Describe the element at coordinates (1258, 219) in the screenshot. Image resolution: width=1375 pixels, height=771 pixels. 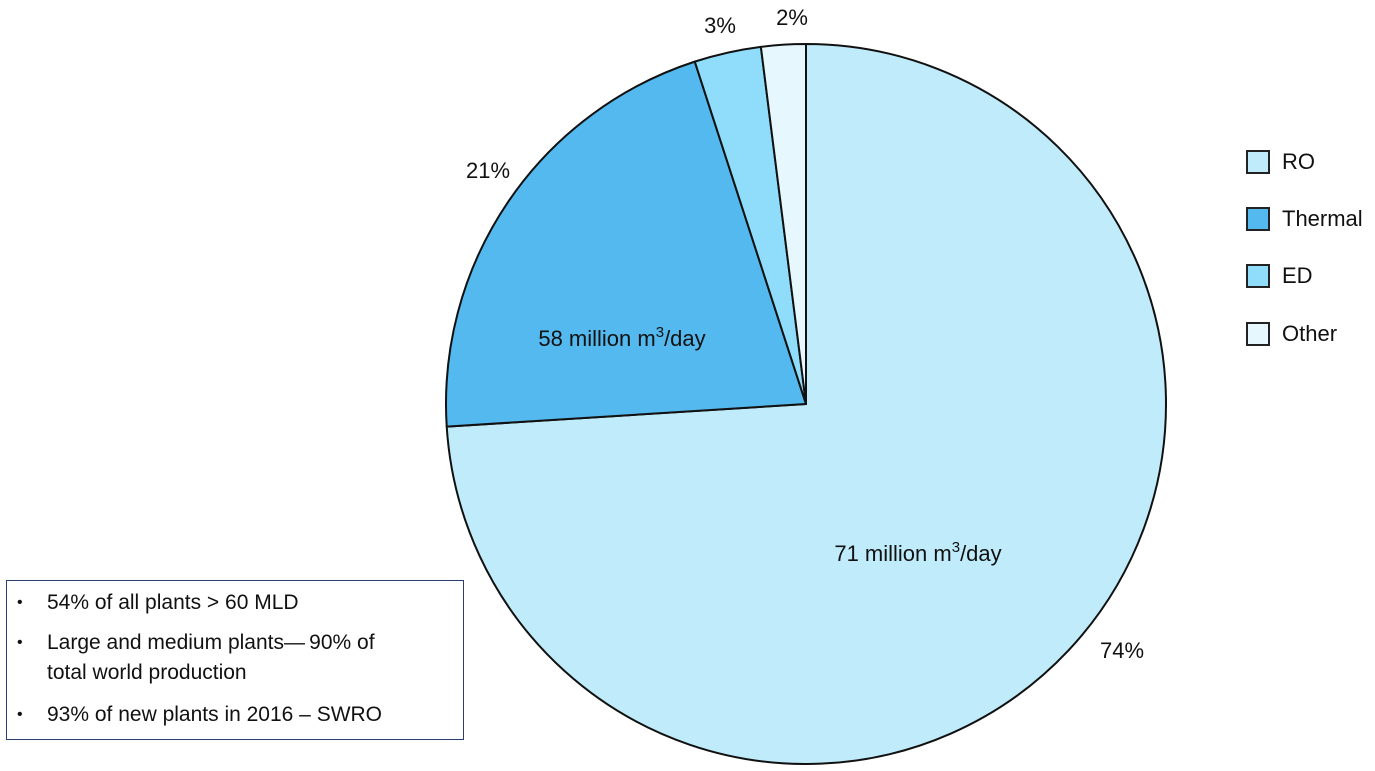
I see `legend-swatch-thermal` at that location.